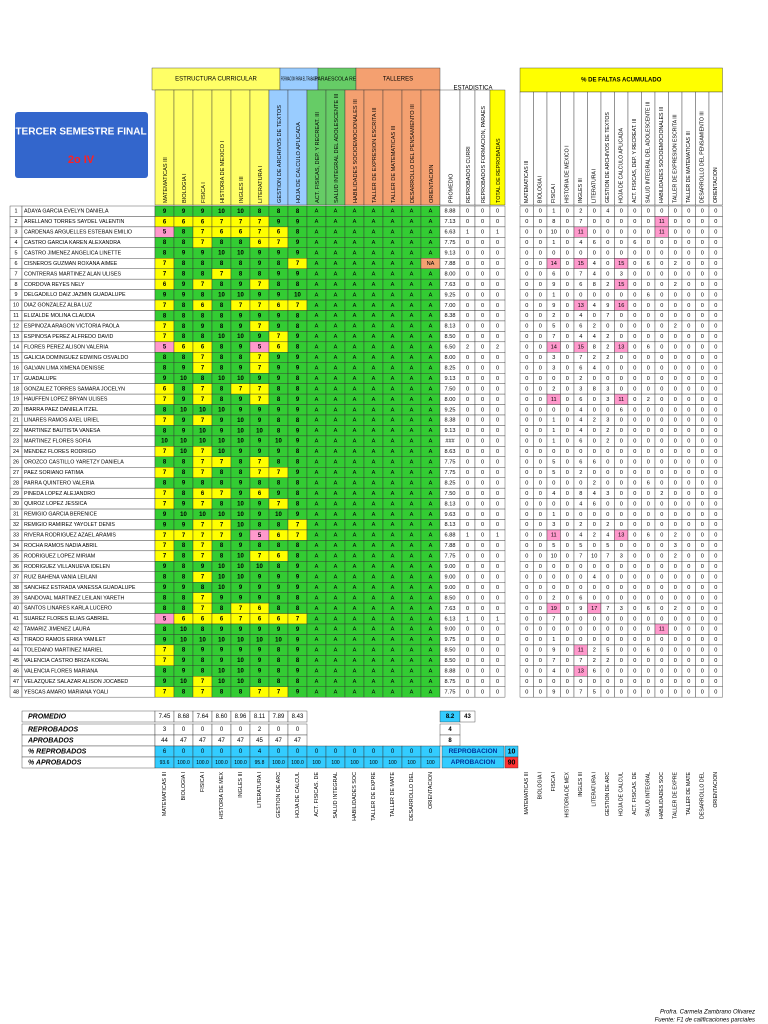 The image size is (768, 1024). What do you see at coordinates (16, 640) in the screenshot?
I see `row-number: 43` at bounding box center [16, 640].